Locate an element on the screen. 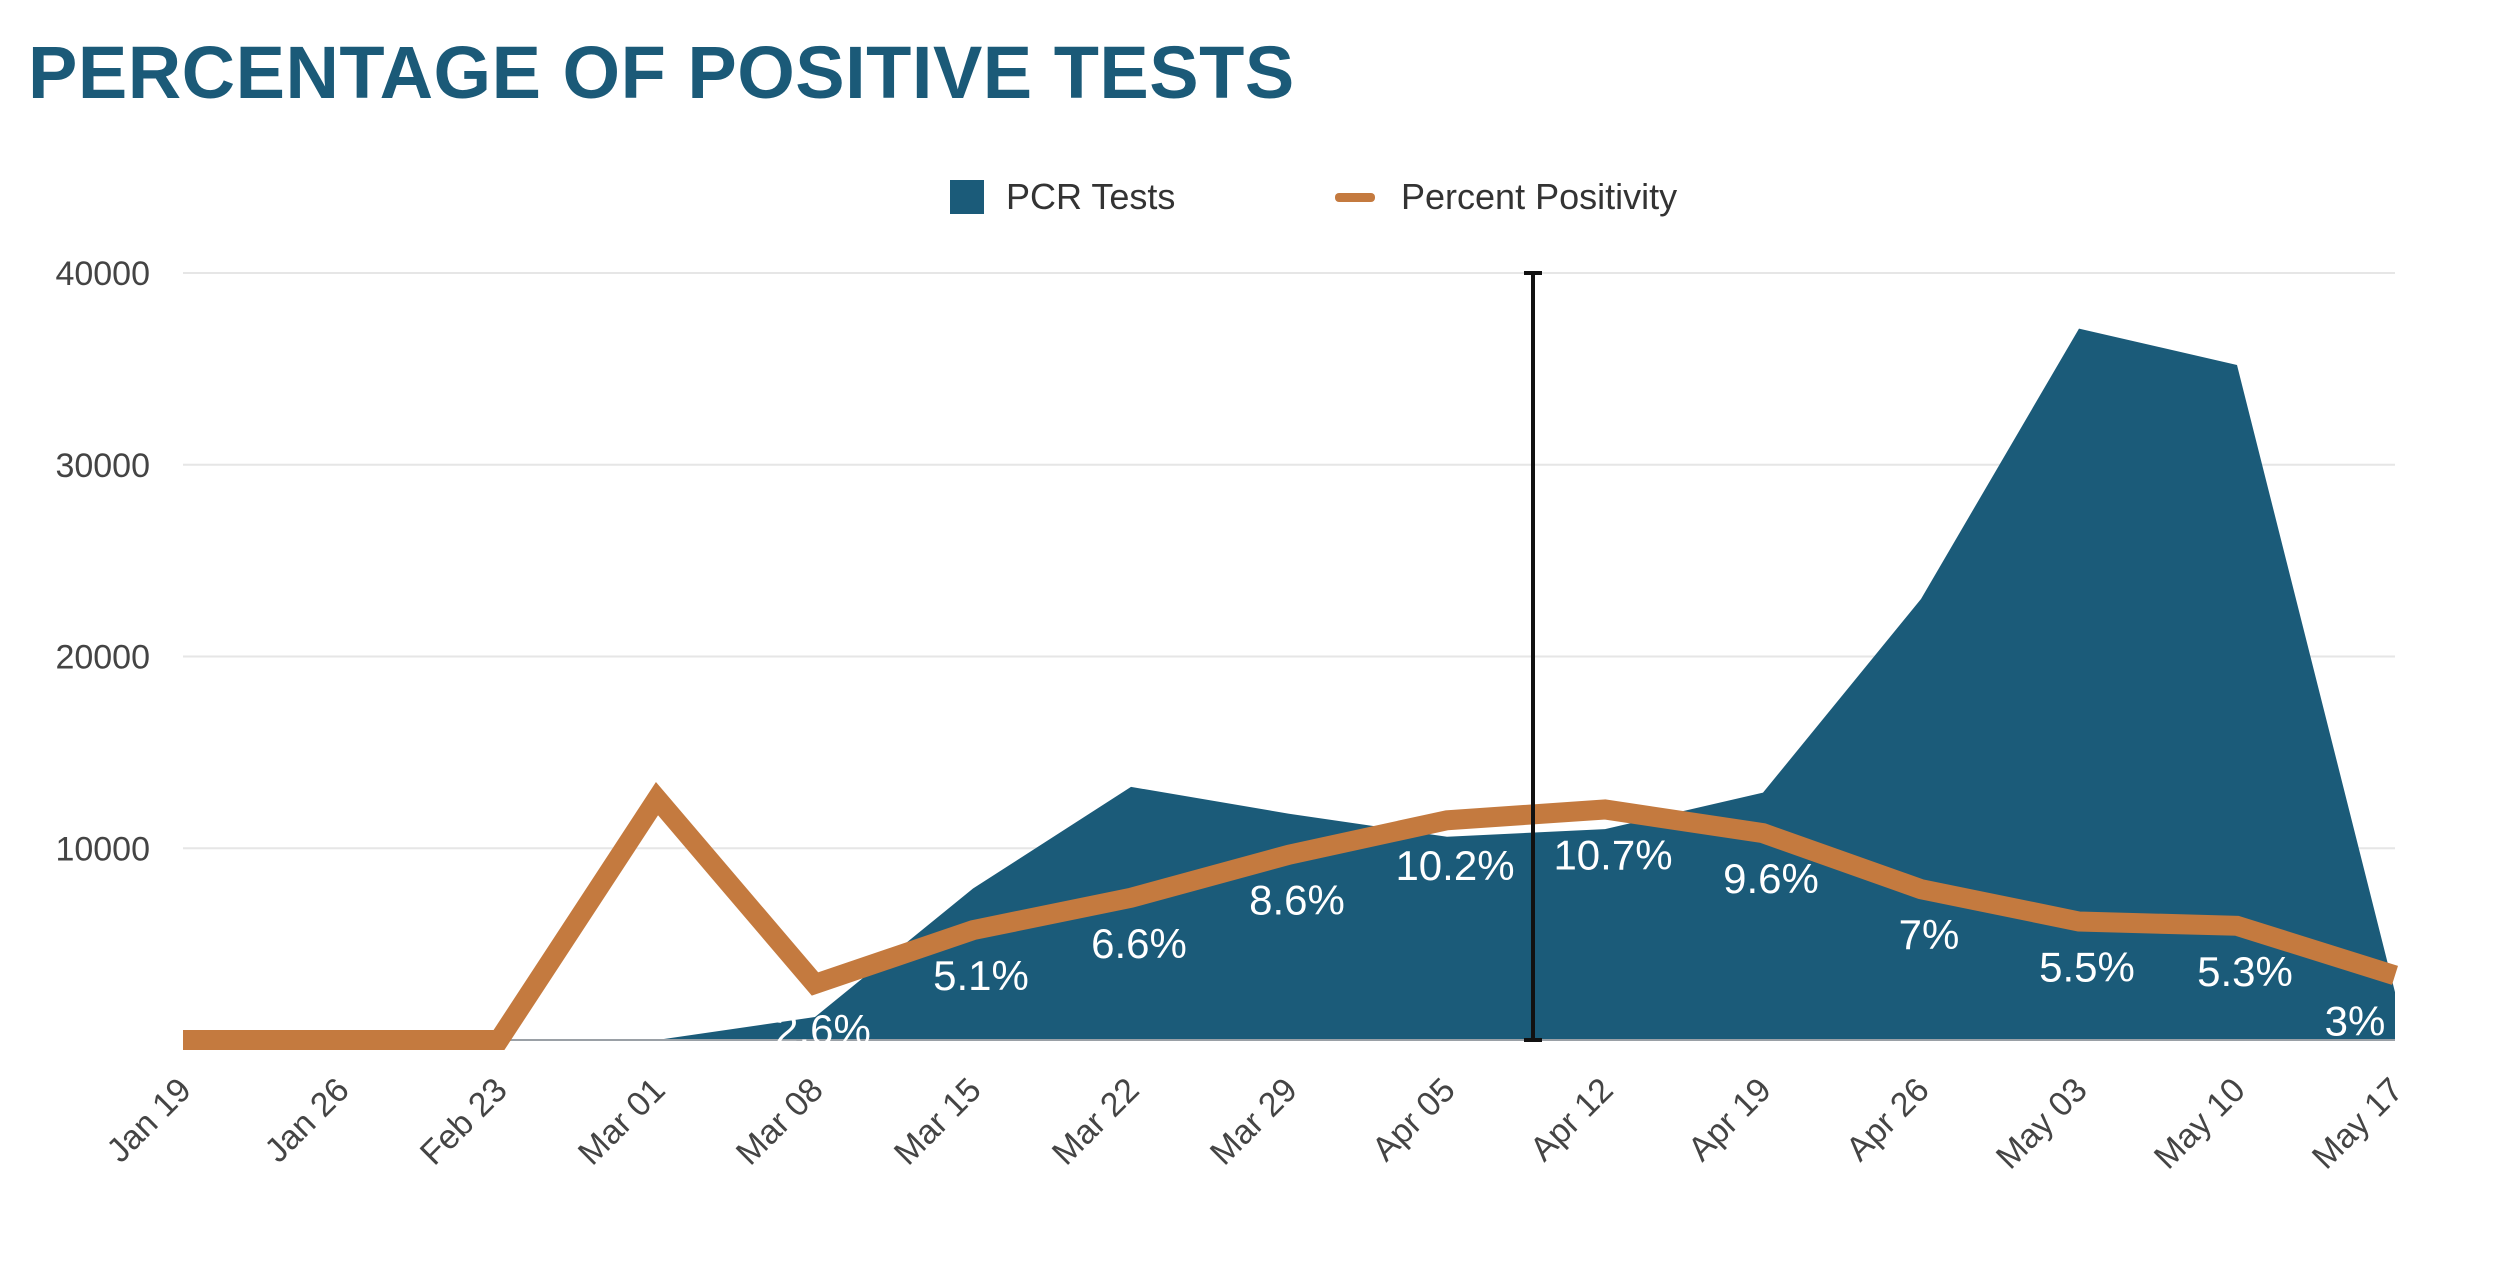 The width and height of the screenshot is (2494, 1274). x-tick-label: Apr 26 is located at coordinates (1888, 1120).